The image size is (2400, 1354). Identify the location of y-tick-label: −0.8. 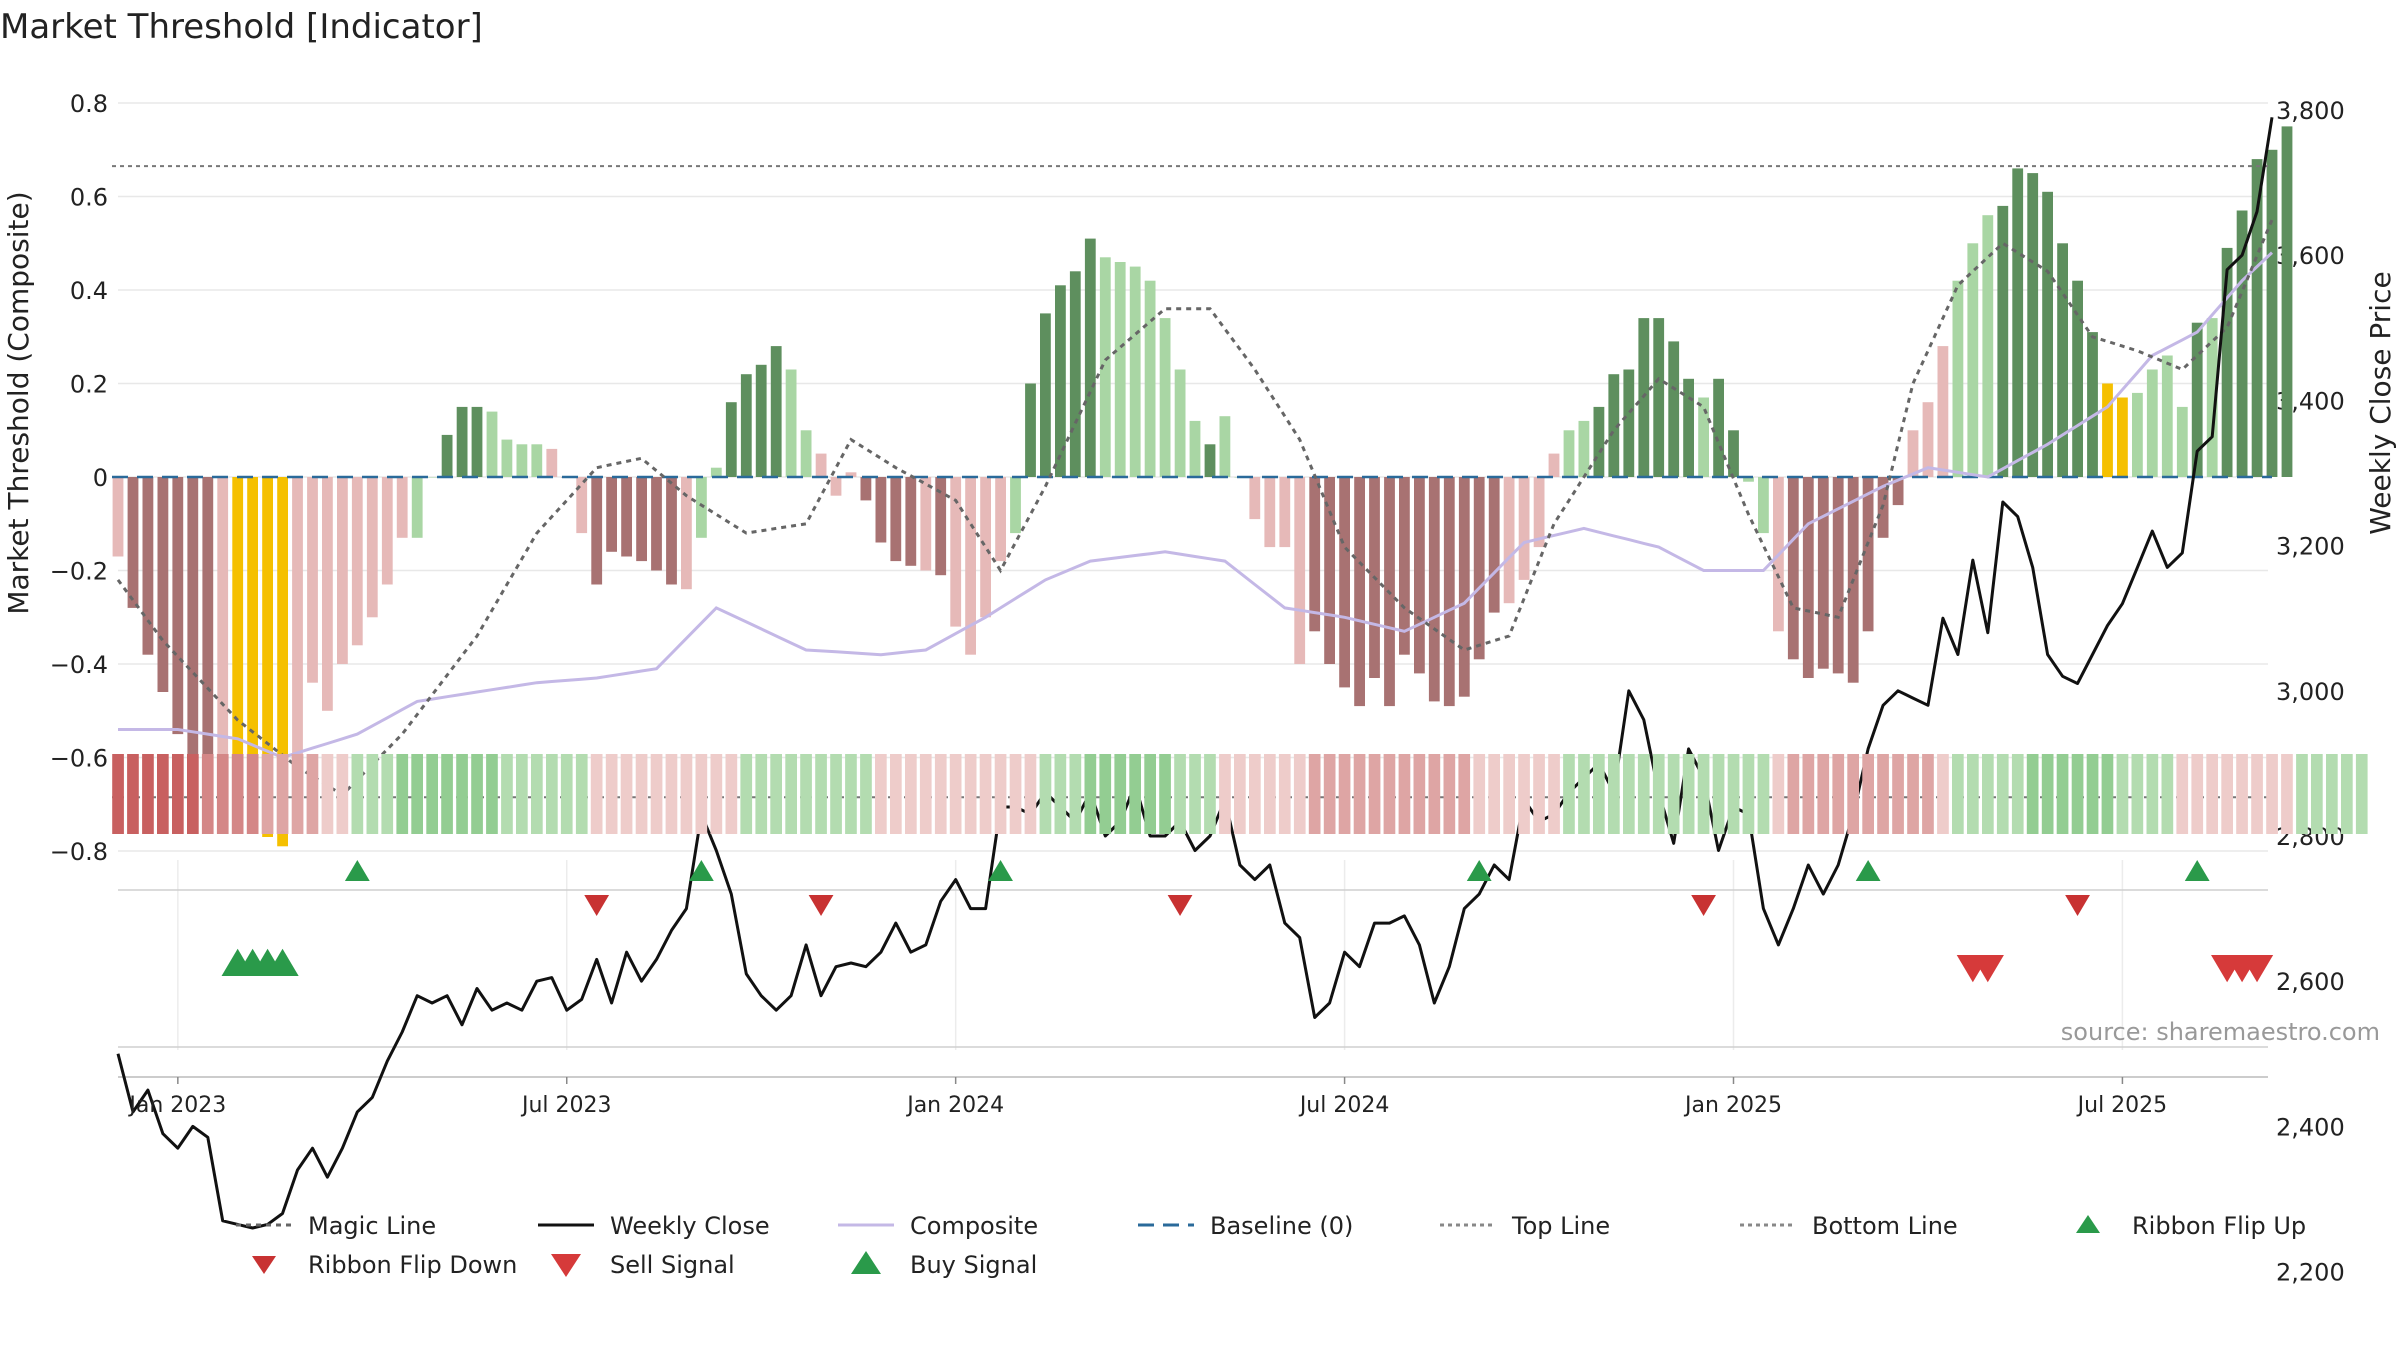
(79, 852).